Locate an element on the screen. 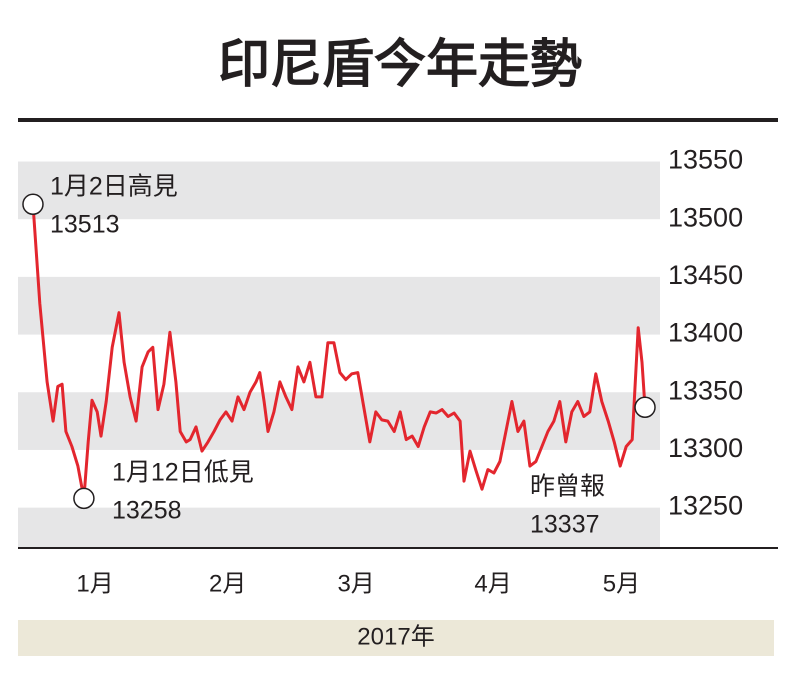 Image resolution: width=800 pixels, height=683 pixels. year-band is located at coordinates (396, 638).